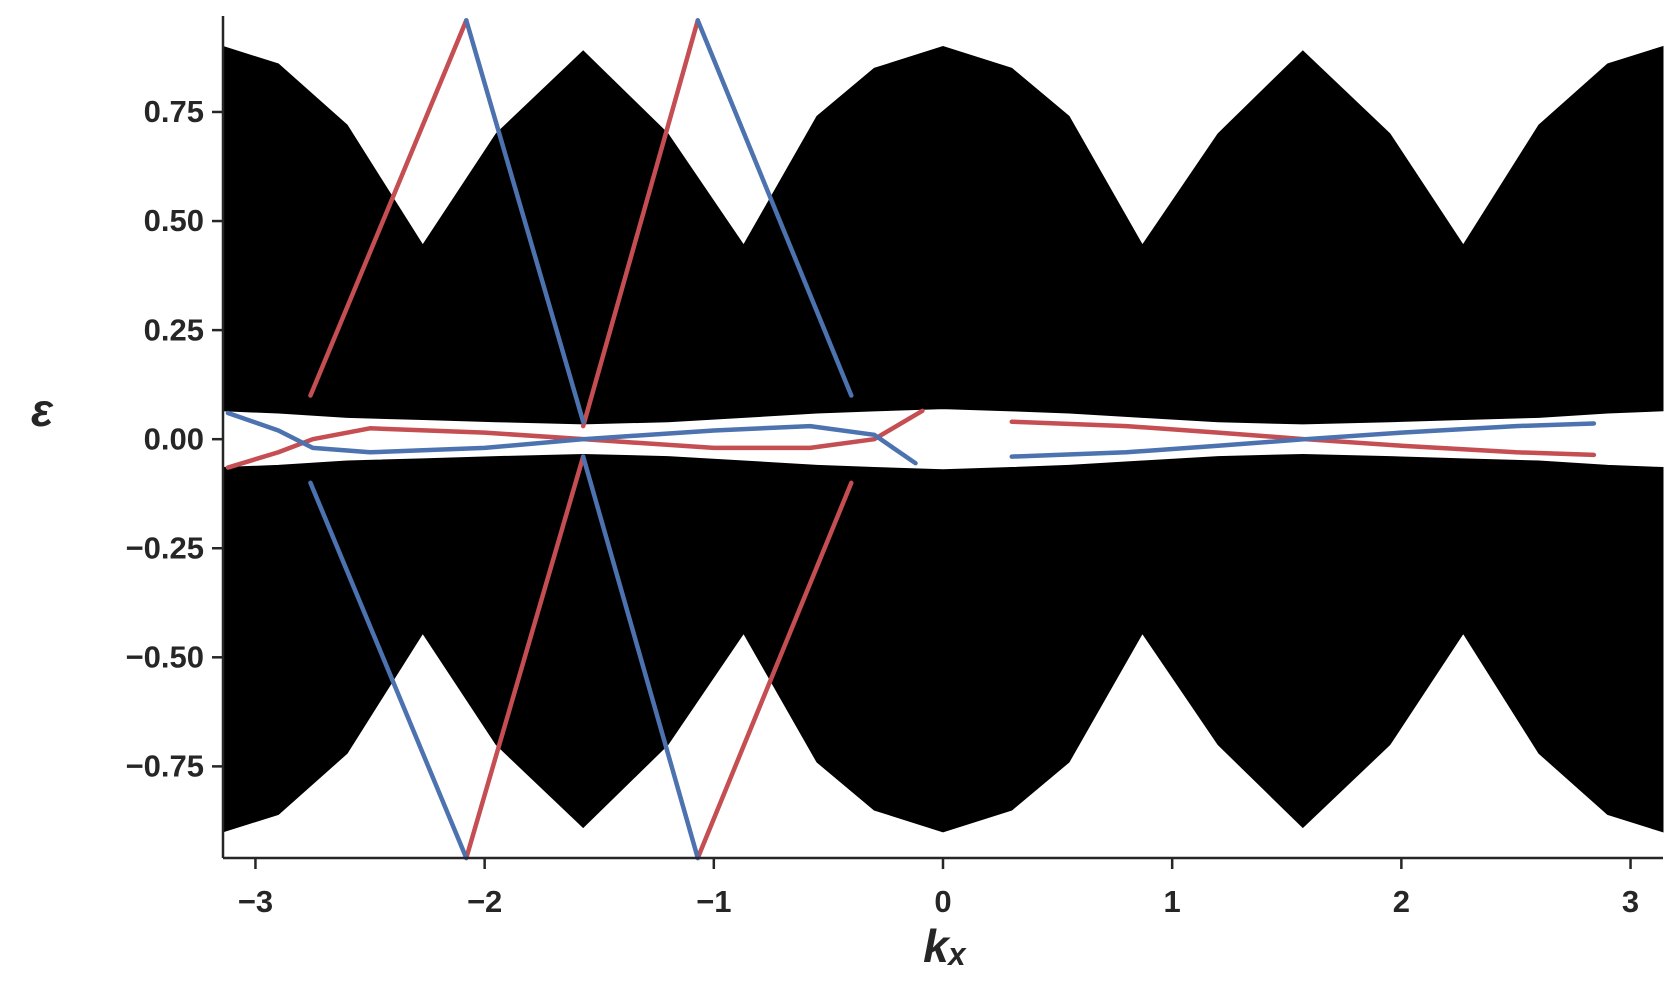 This screenshot has width=1672, height=992. Describe the element at coordinates (1401, 901) in the screenshot. I see `x-tick-label: 2` at that location.